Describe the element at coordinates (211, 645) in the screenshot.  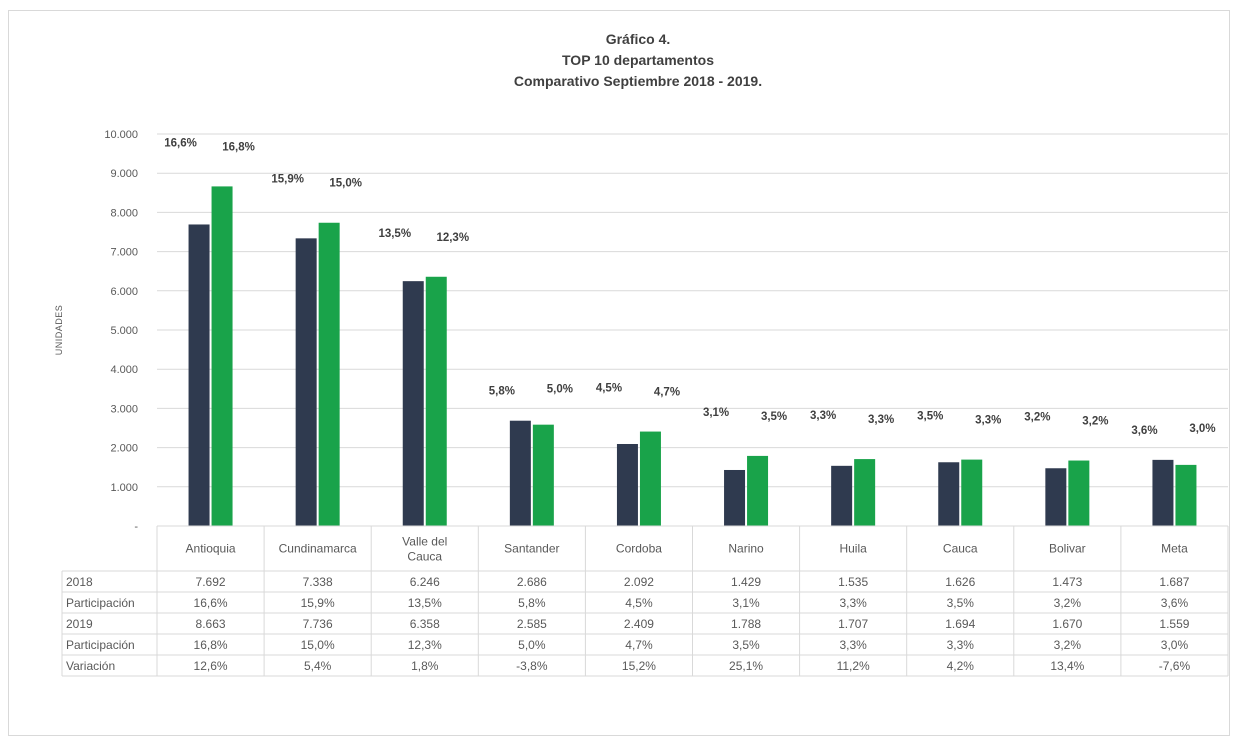
I see `table-cell: 16,8%` at that location.